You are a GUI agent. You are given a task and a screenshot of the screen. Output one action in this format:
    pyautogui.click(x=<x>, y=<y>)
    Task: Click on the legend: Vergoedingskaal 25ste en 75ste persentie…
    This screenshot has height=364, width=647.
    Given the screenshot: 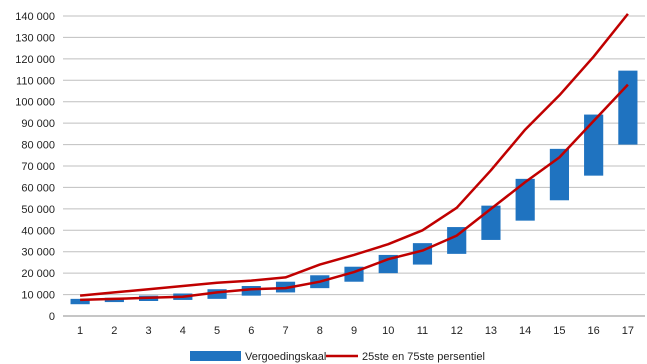 What is the action you would take?
    pyautogui.click(x=337, y=357)
    